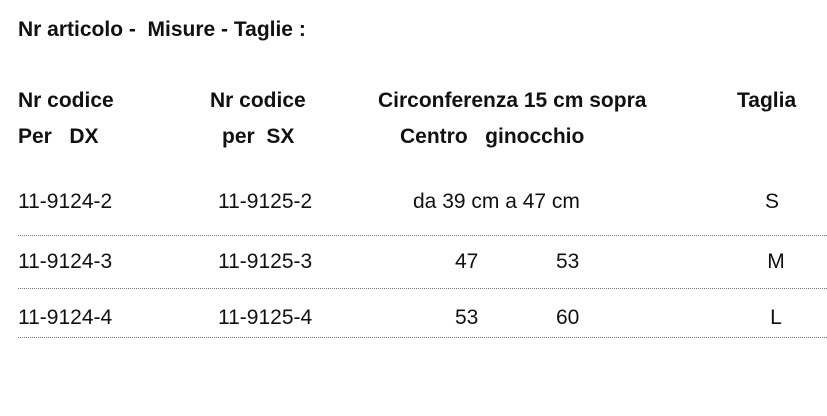 This screenshot has width=827, height=416. Describe the element at coordinates (492, 136) in the screenshot. I see `header: Centro ginocchio` at that location.